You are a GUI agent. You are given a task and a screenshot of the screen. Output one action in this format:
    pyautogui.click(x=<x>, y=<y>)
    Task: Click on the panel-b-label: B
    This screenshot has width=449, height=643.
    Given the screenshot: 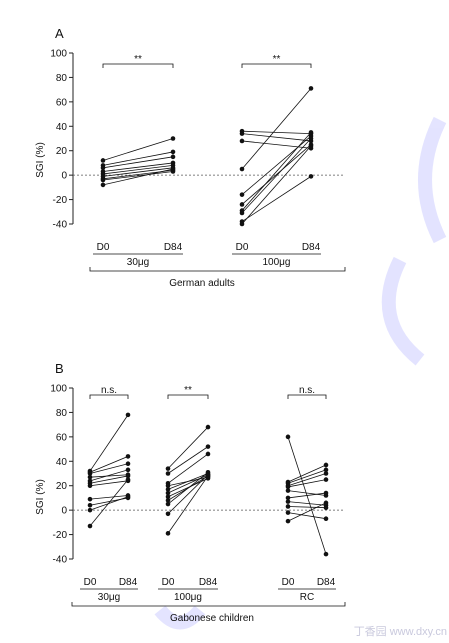 What is the action you would take?
    pyautogui.click(x=59, y=368)
    